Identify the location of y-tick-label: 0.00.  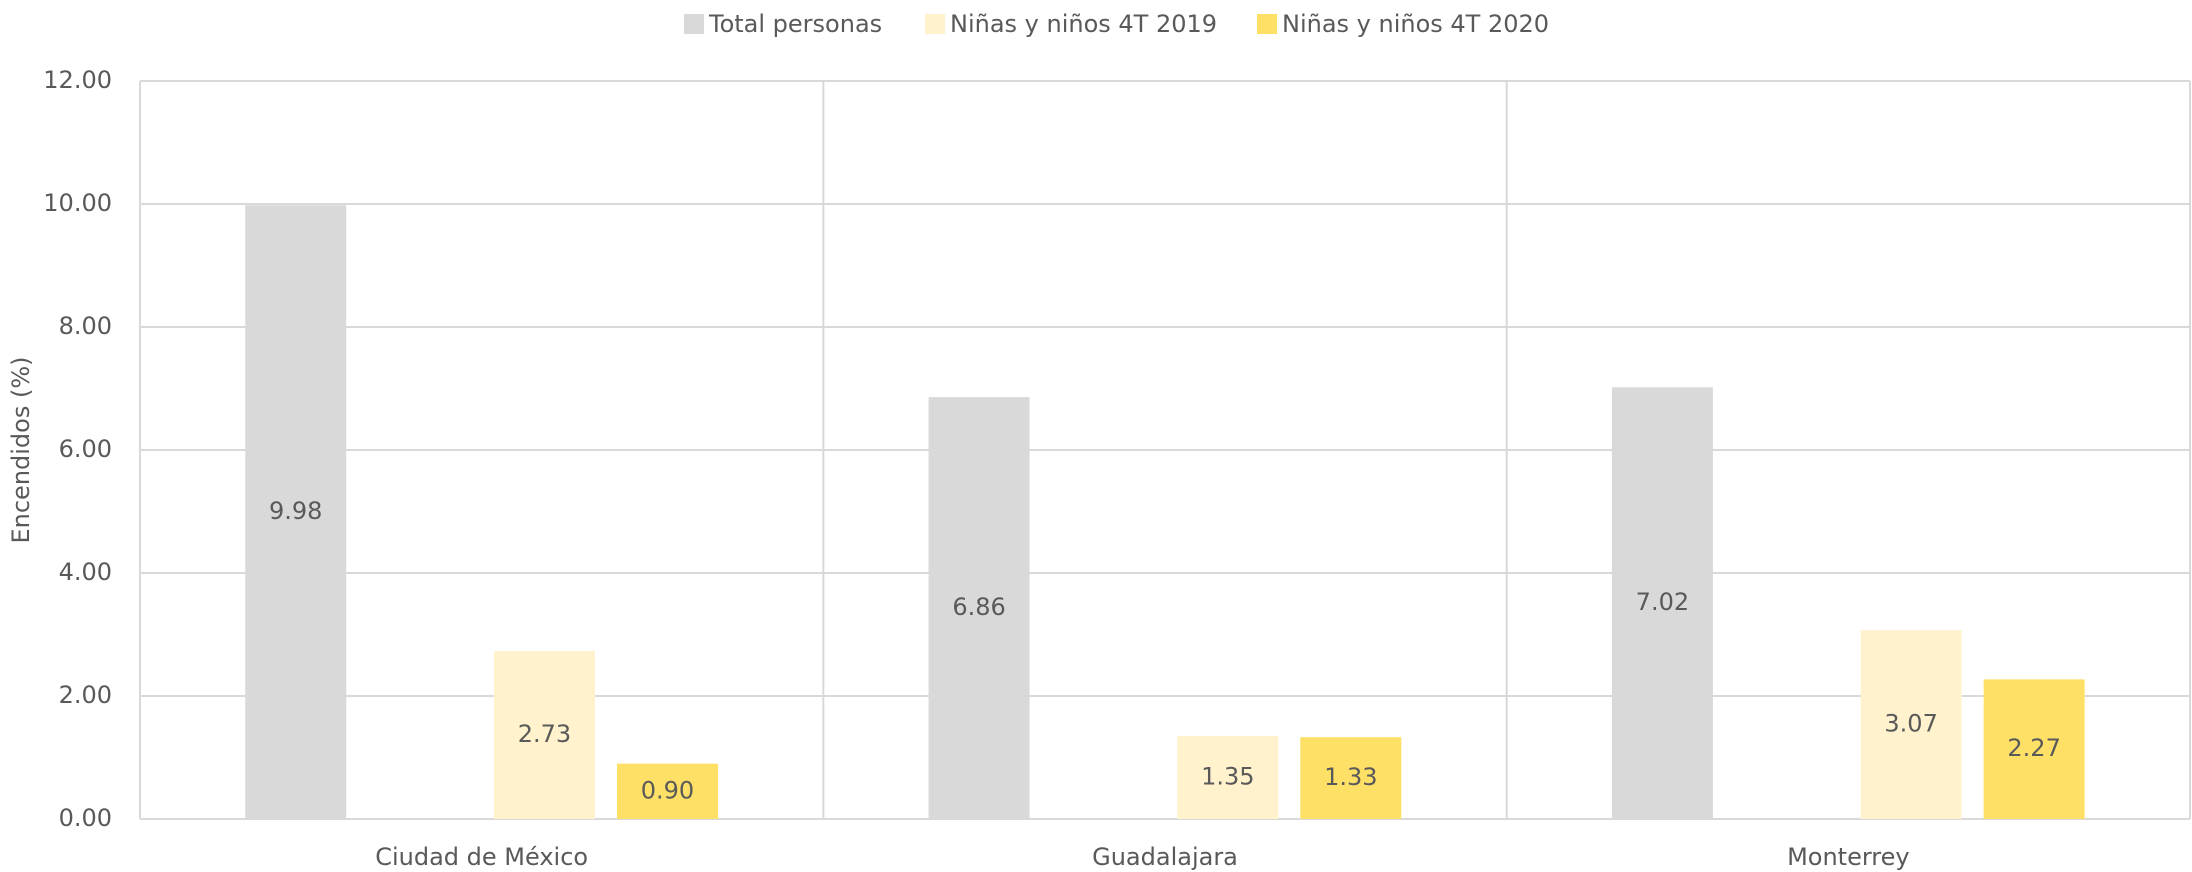
(85, 818).